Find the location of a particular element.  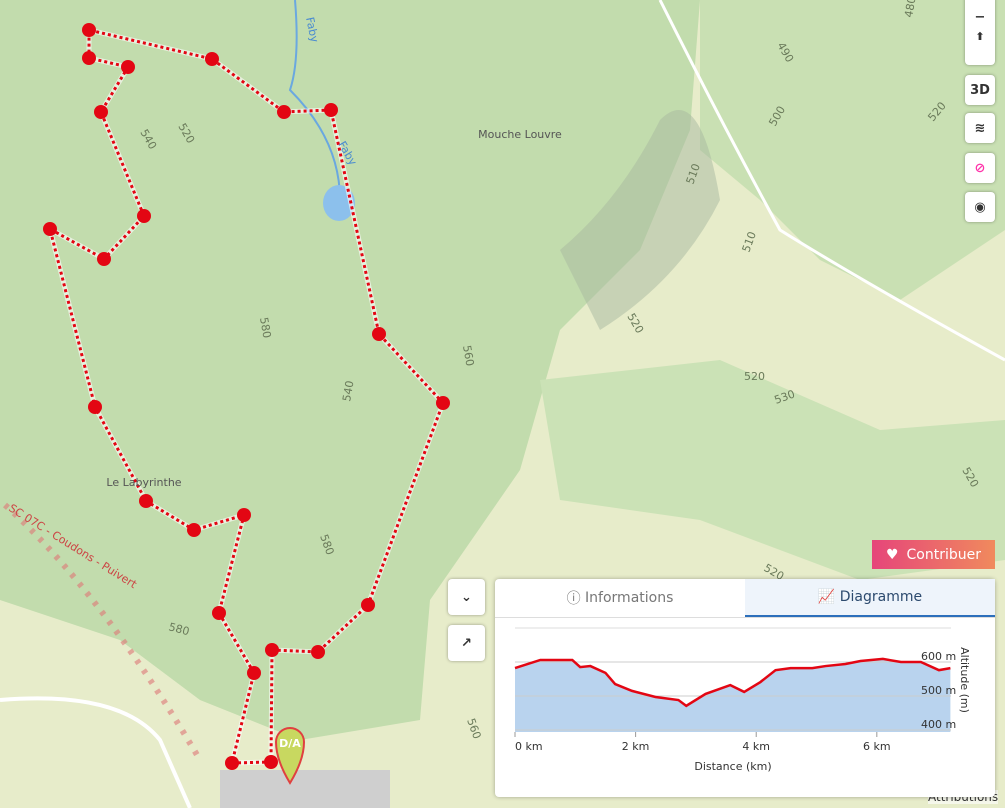

tab: ⓘ Informations is located at coordinates (620, 598).